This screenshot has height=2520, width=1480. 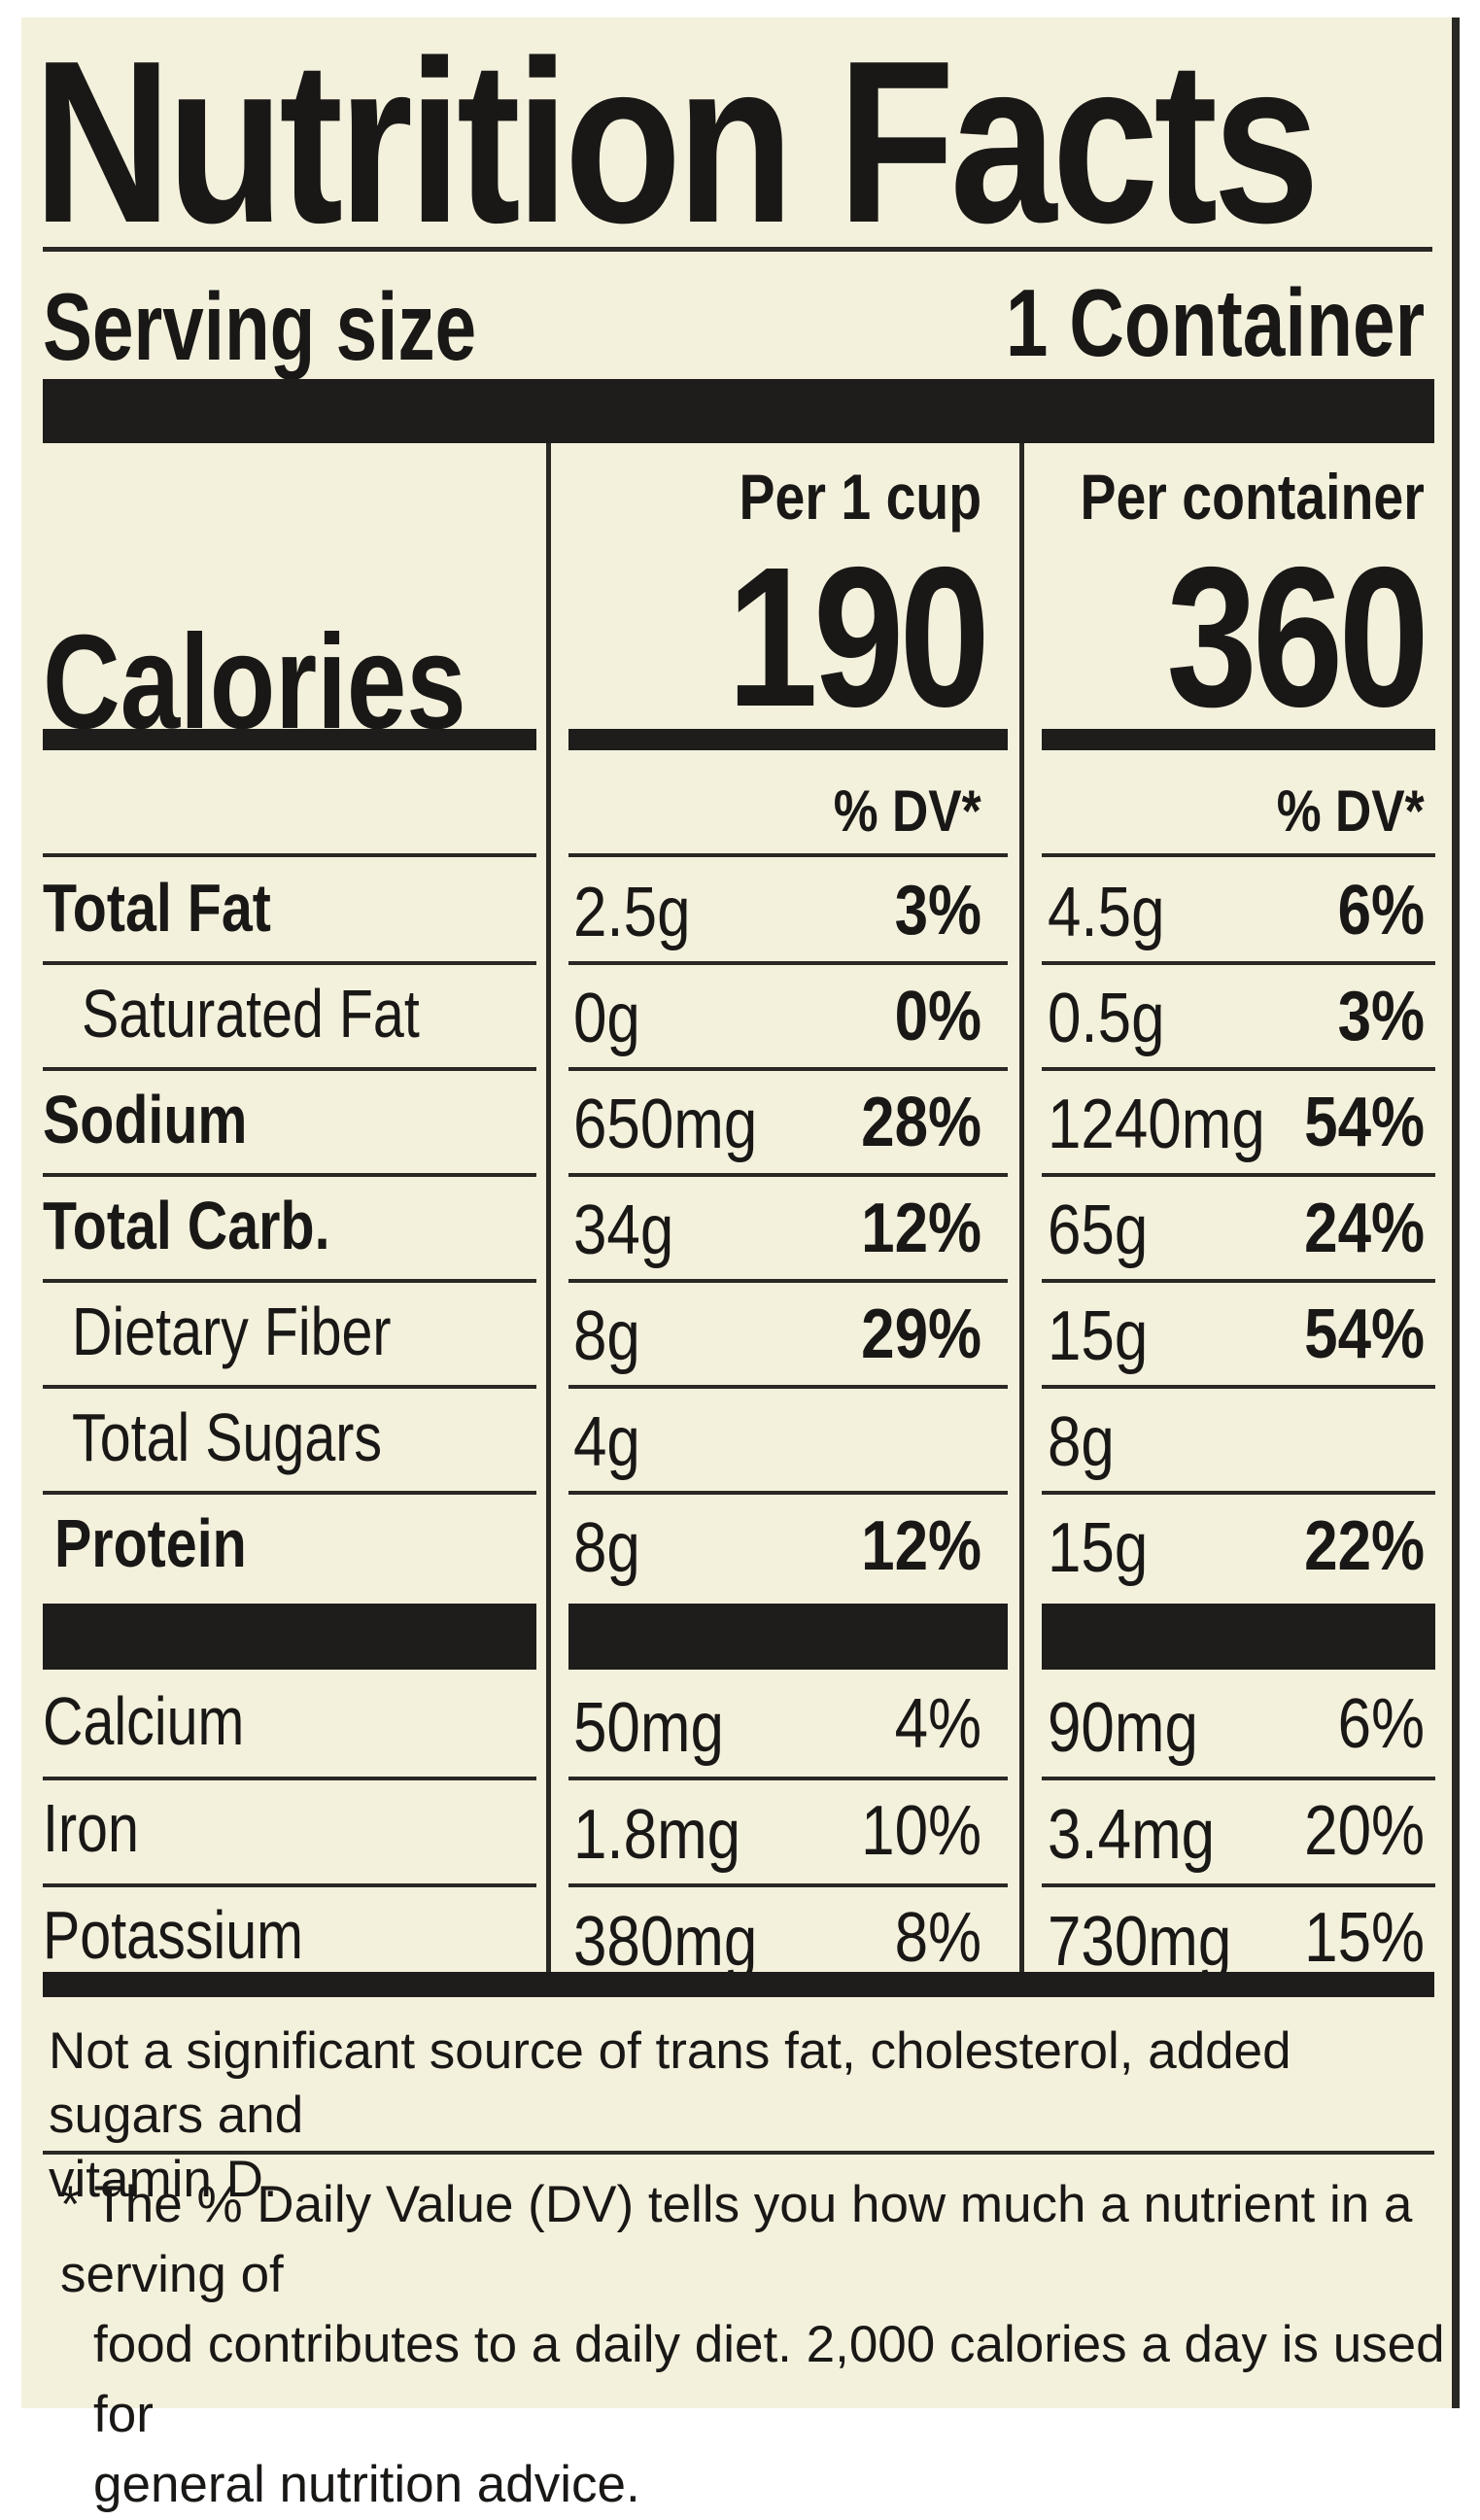 I want to click on col1-dv: 4%, so click(x=937, y=1724).